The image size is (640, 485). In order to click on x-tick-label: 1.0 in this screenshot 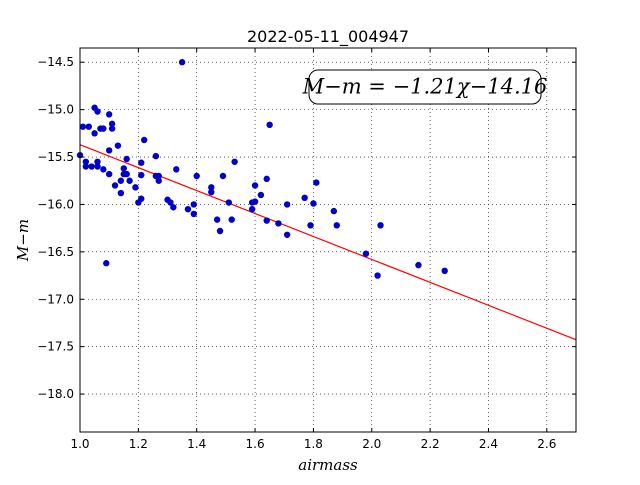, I will do `click(79, 444)`.